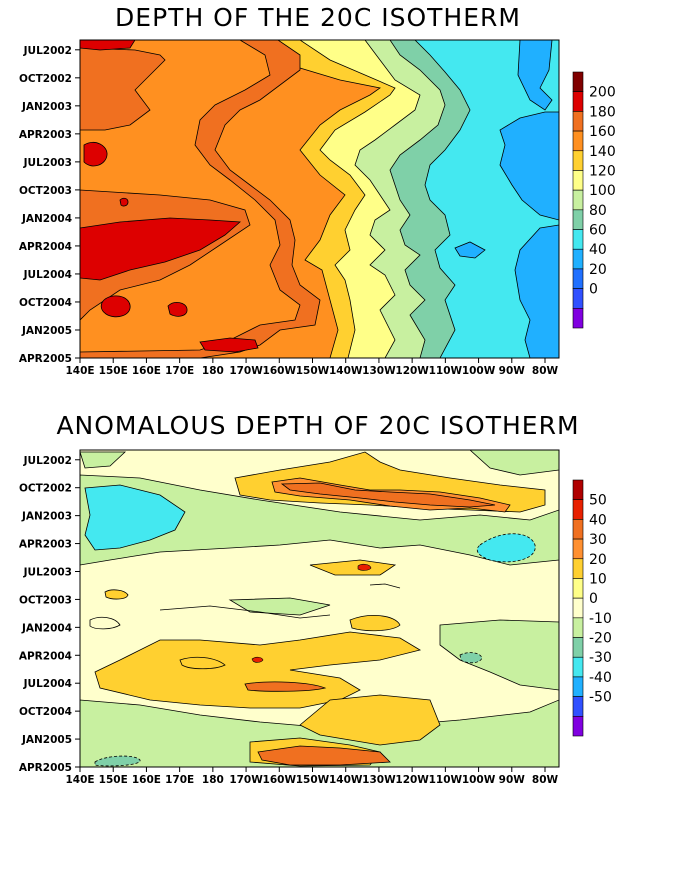 This screenshot has height=885, width=680. What do you see at coordinates (116, 594) in the screenshot?
I see `bottom-region-10f` at bounding box center [116, 594].